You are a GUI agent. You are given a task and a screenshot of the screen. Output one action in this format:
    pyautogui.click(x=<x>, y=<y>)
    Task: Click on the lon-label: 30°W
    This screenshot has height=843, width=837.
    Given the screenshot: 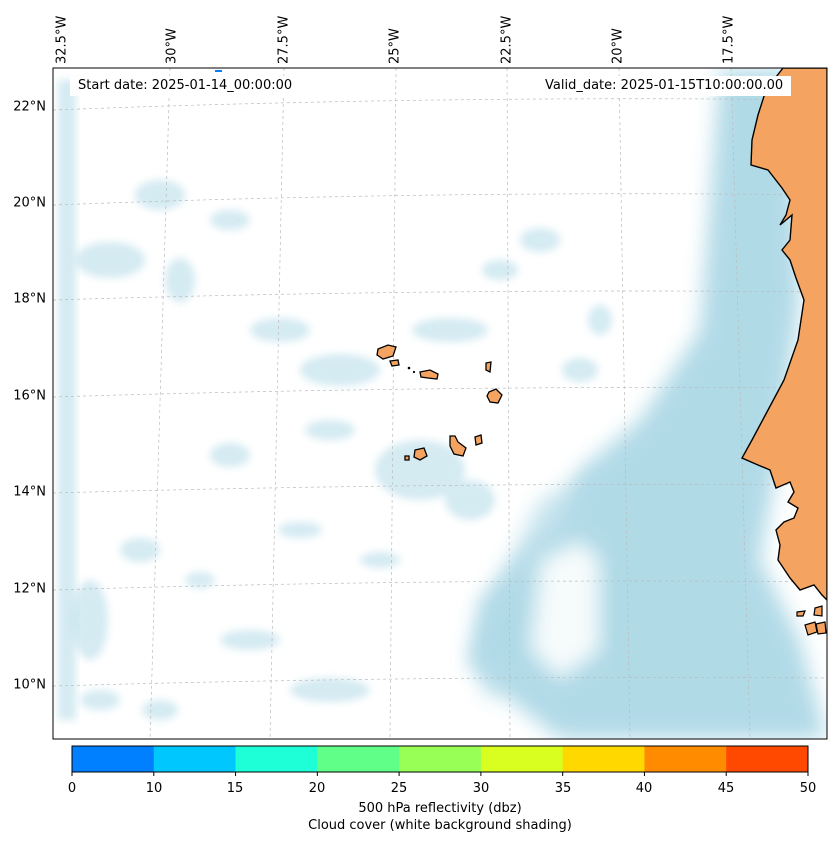 What is the action you would take?
    pyautogui.click(x=172, y=46)
    